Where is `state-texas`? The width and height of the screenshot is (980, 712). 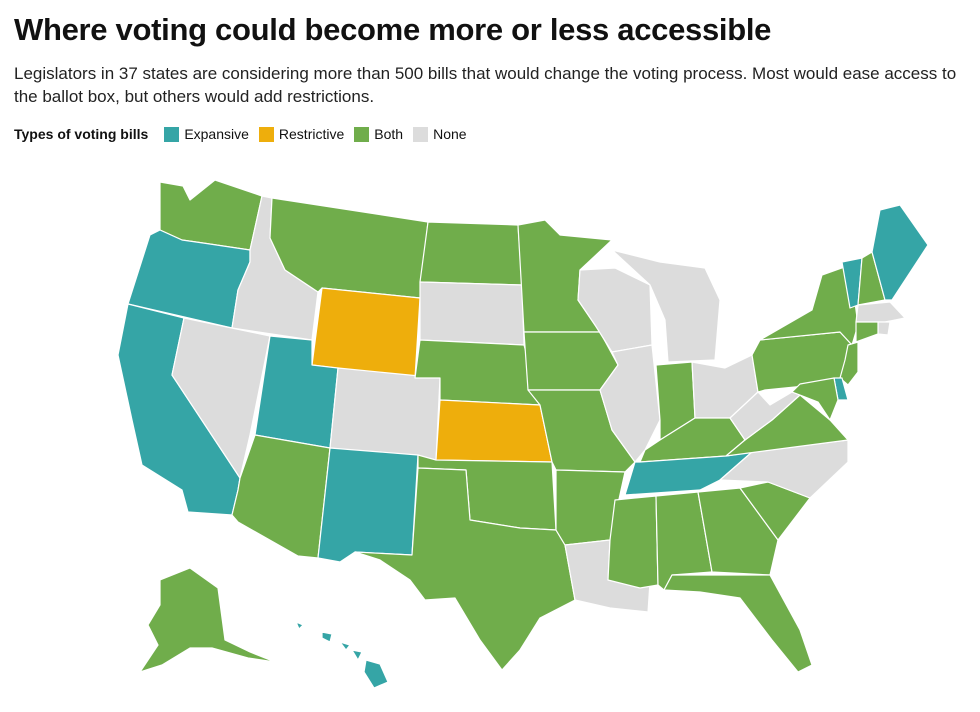 state-texas is located at coordinates (465, 569).